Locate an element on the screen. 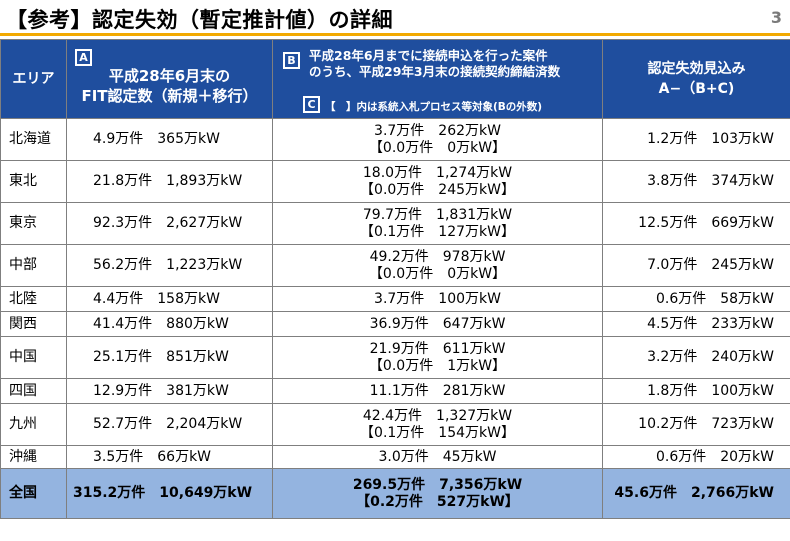 Image resolution: width=790 pixels, height=541 pixels. table-row: 沖縄 3.5万件 66万kW 3.0万件 45万kW 0.6万件 20万kW is located at coordinates (395, 457).